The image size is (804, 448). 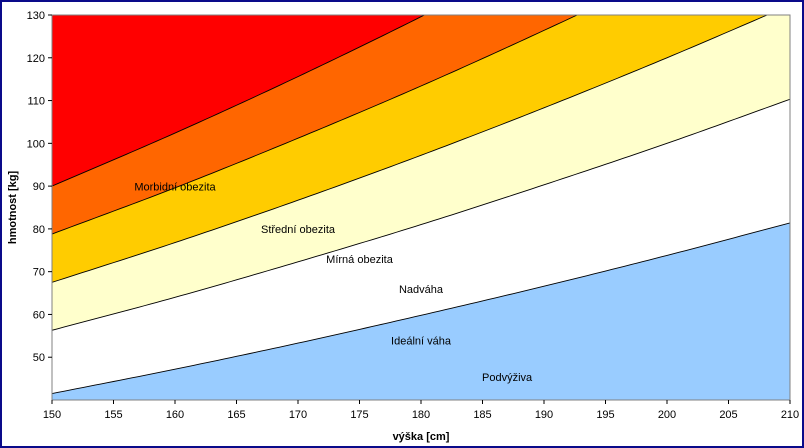 I want to click on zone-label-2: Ideální váha, so click(x=421, y=341).